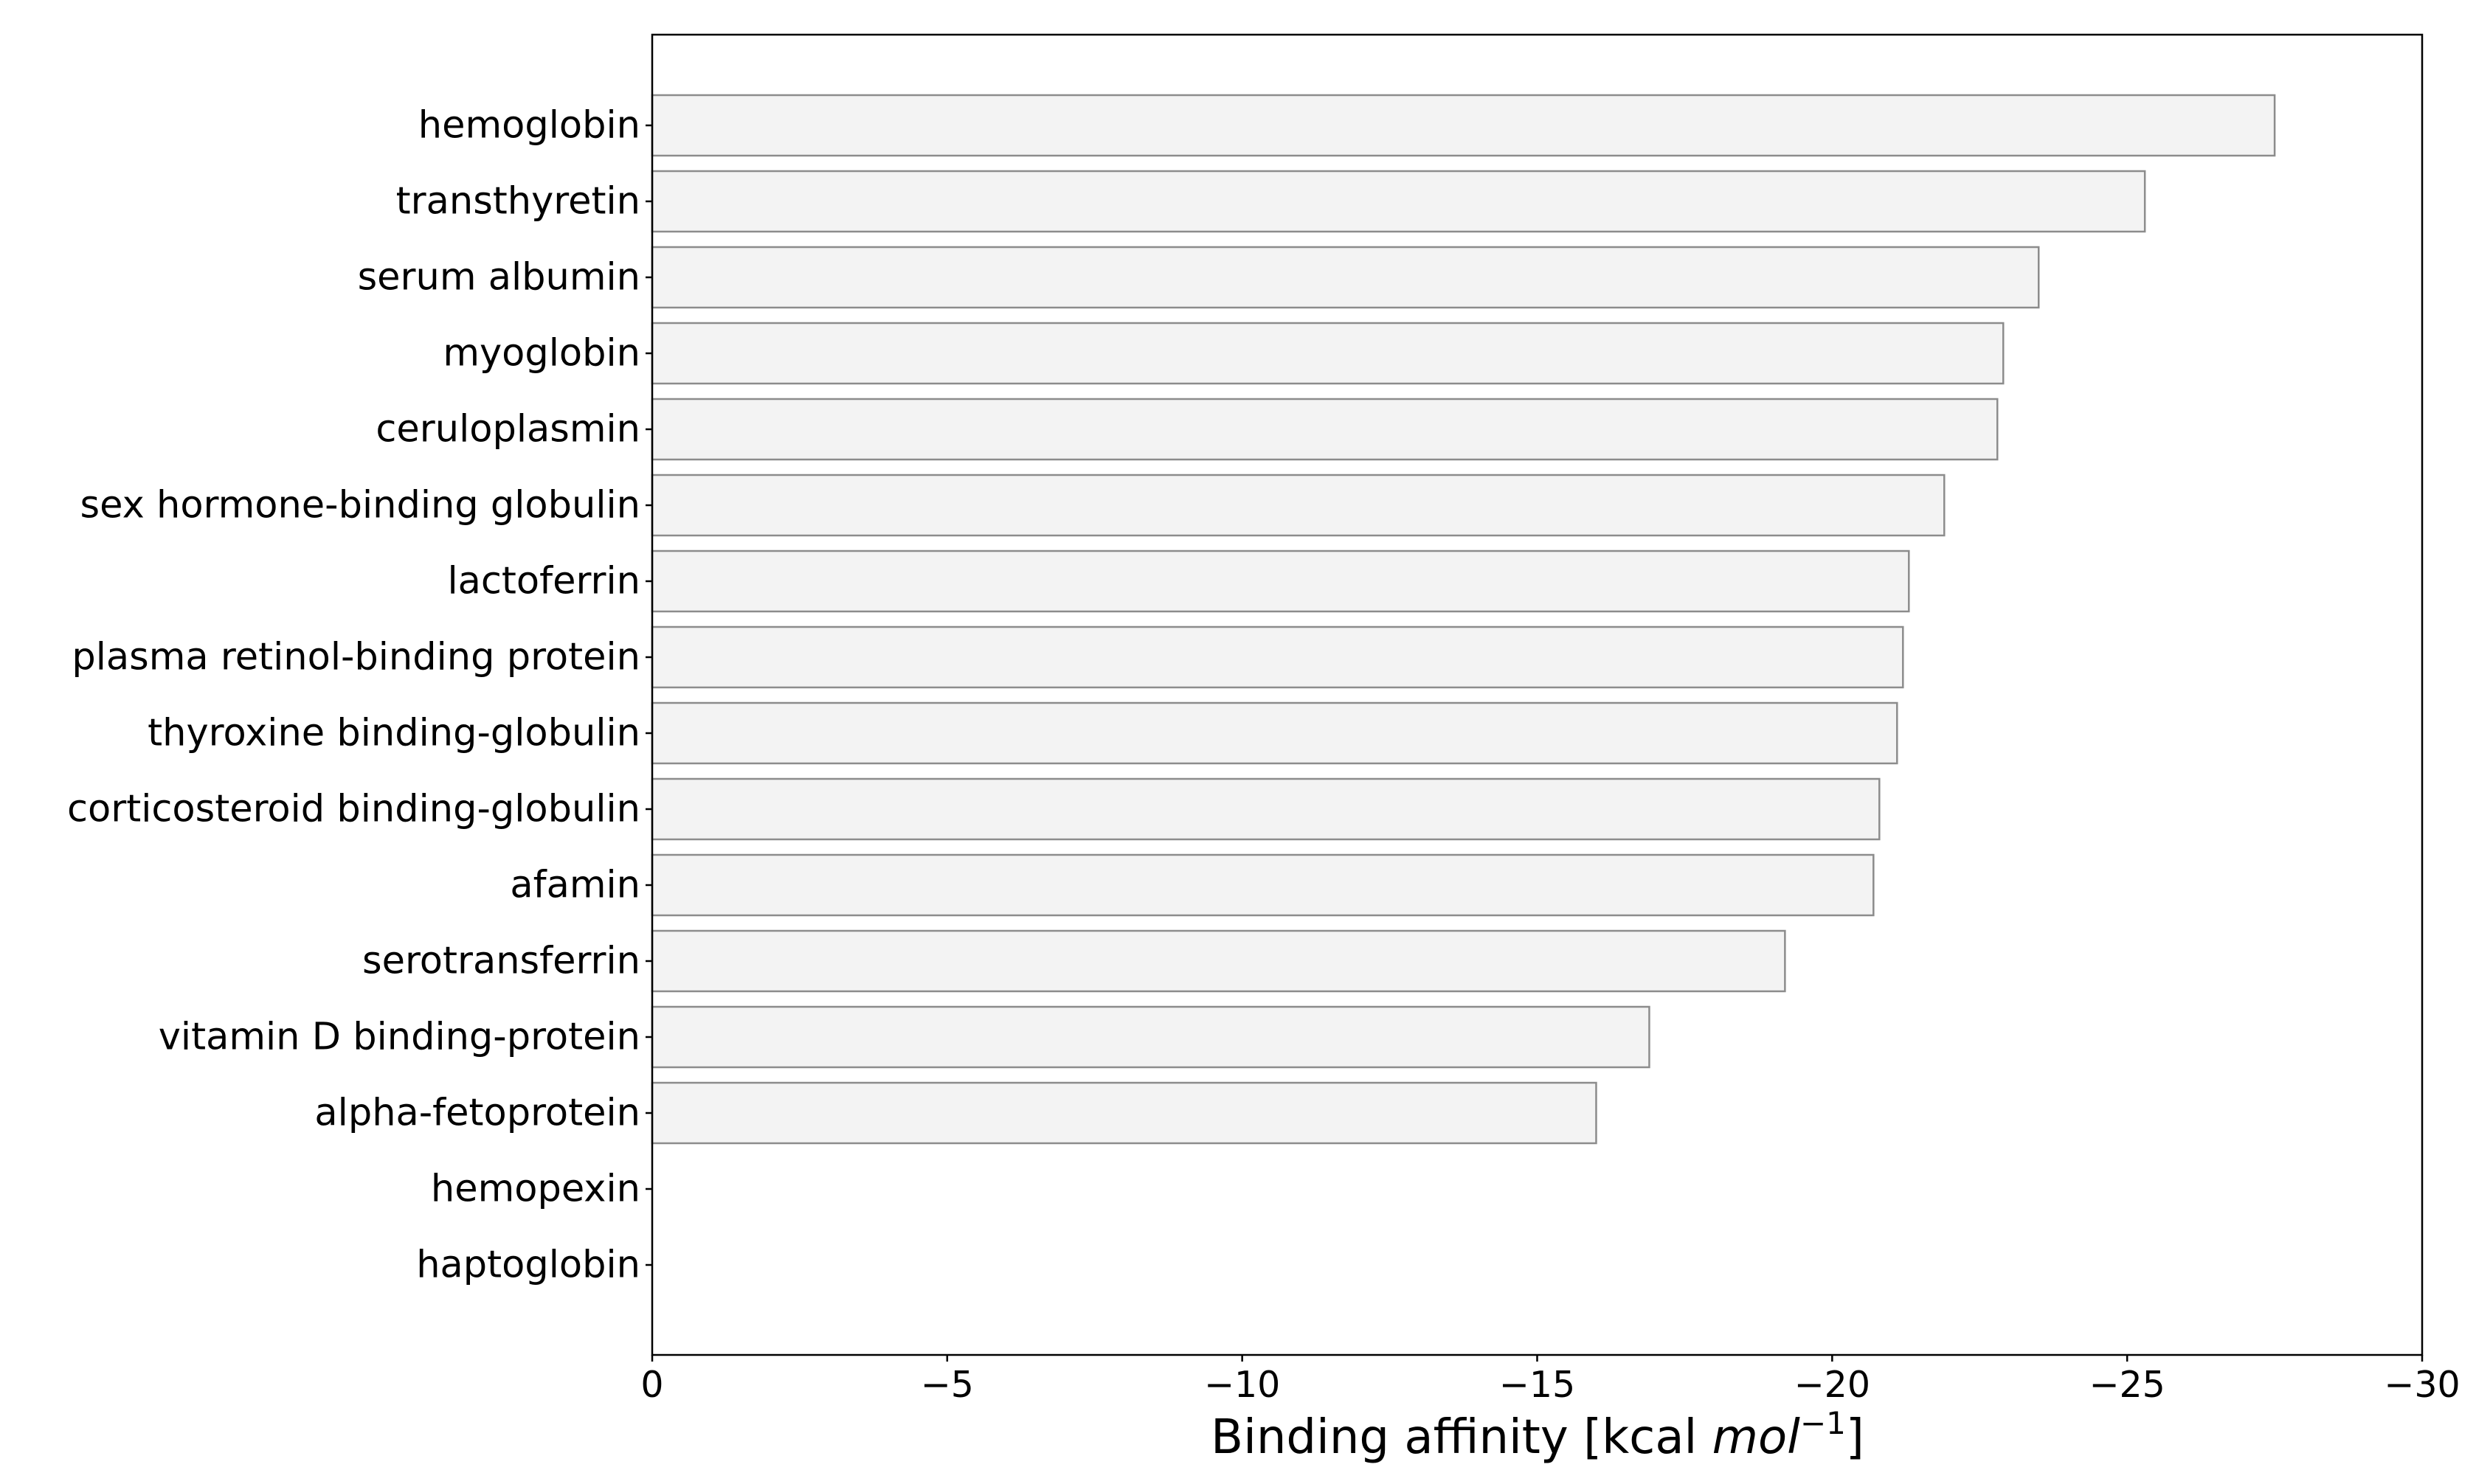  I want to click on category-label-7: plasma retinol-binding protein, so click(356, 657).